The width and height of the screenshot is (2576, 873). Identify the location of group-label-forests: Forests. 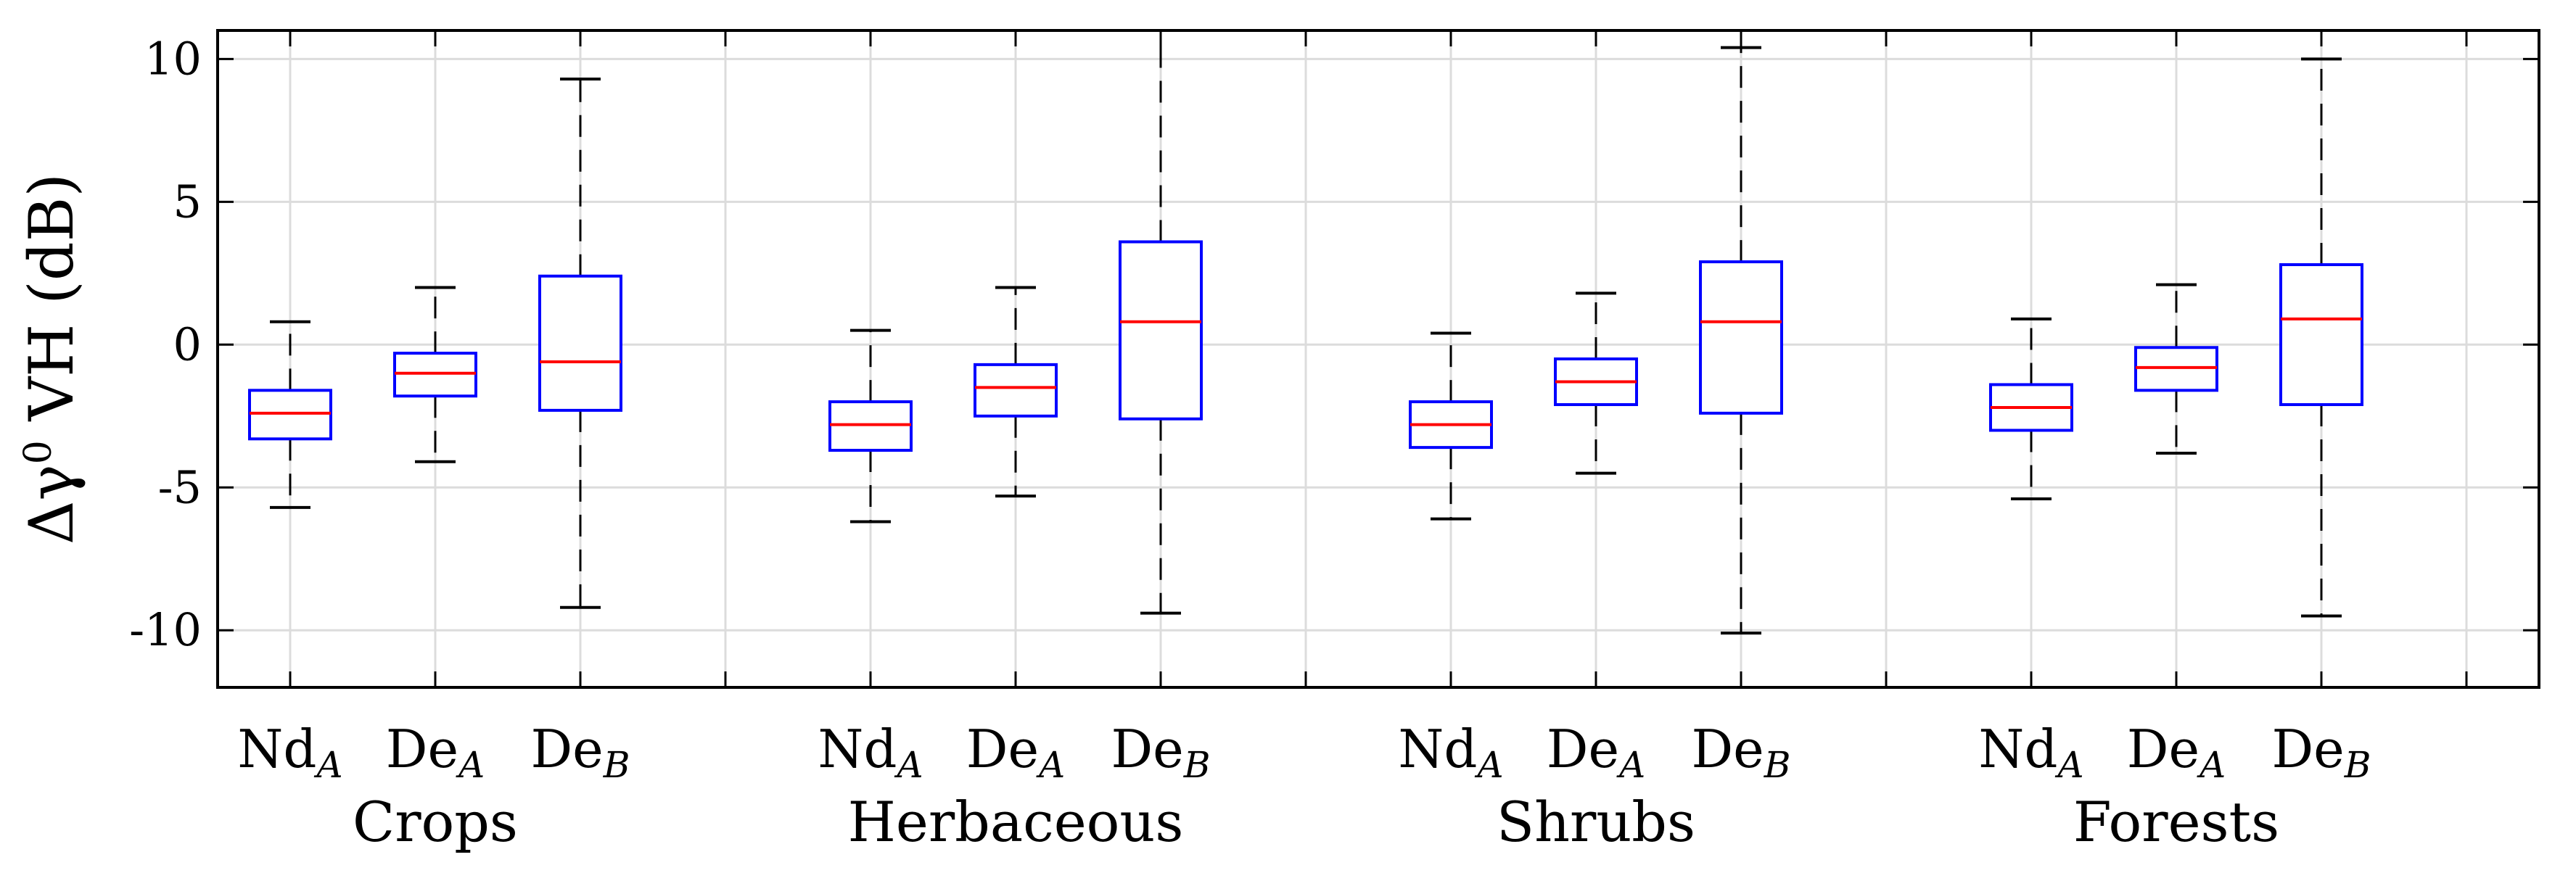
(2176, 822).